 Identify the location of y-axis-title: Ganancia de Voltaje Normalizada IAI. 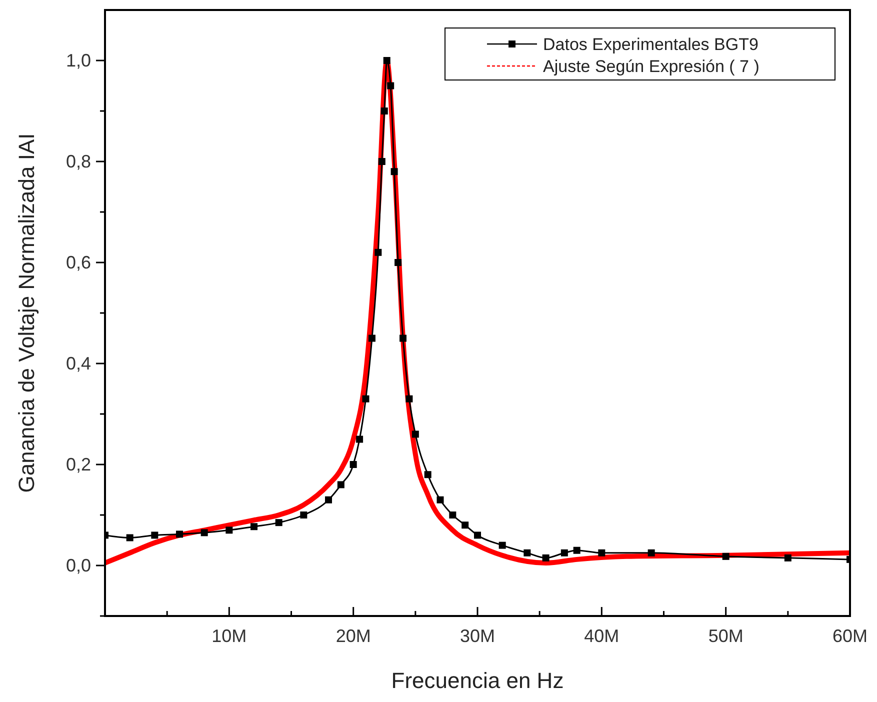
(26, 313).